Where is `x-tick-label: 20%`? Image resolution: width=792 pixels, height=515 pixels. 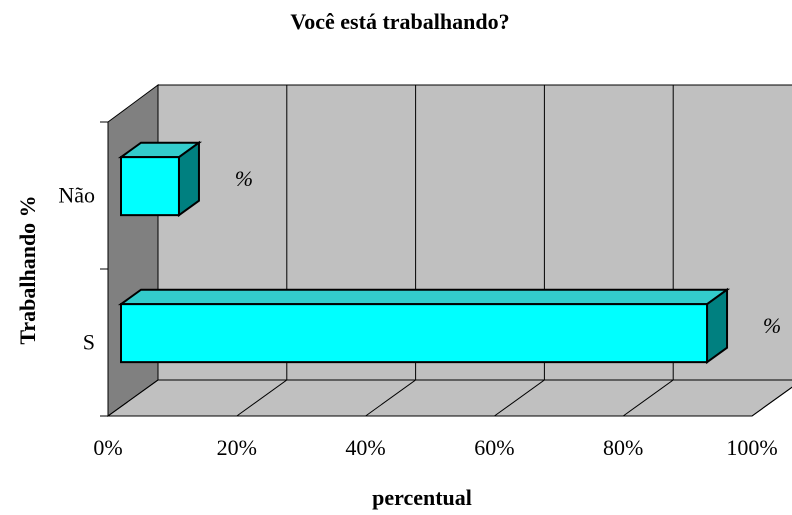
x-tick-label: 20% is located at coordinates (237, 447).